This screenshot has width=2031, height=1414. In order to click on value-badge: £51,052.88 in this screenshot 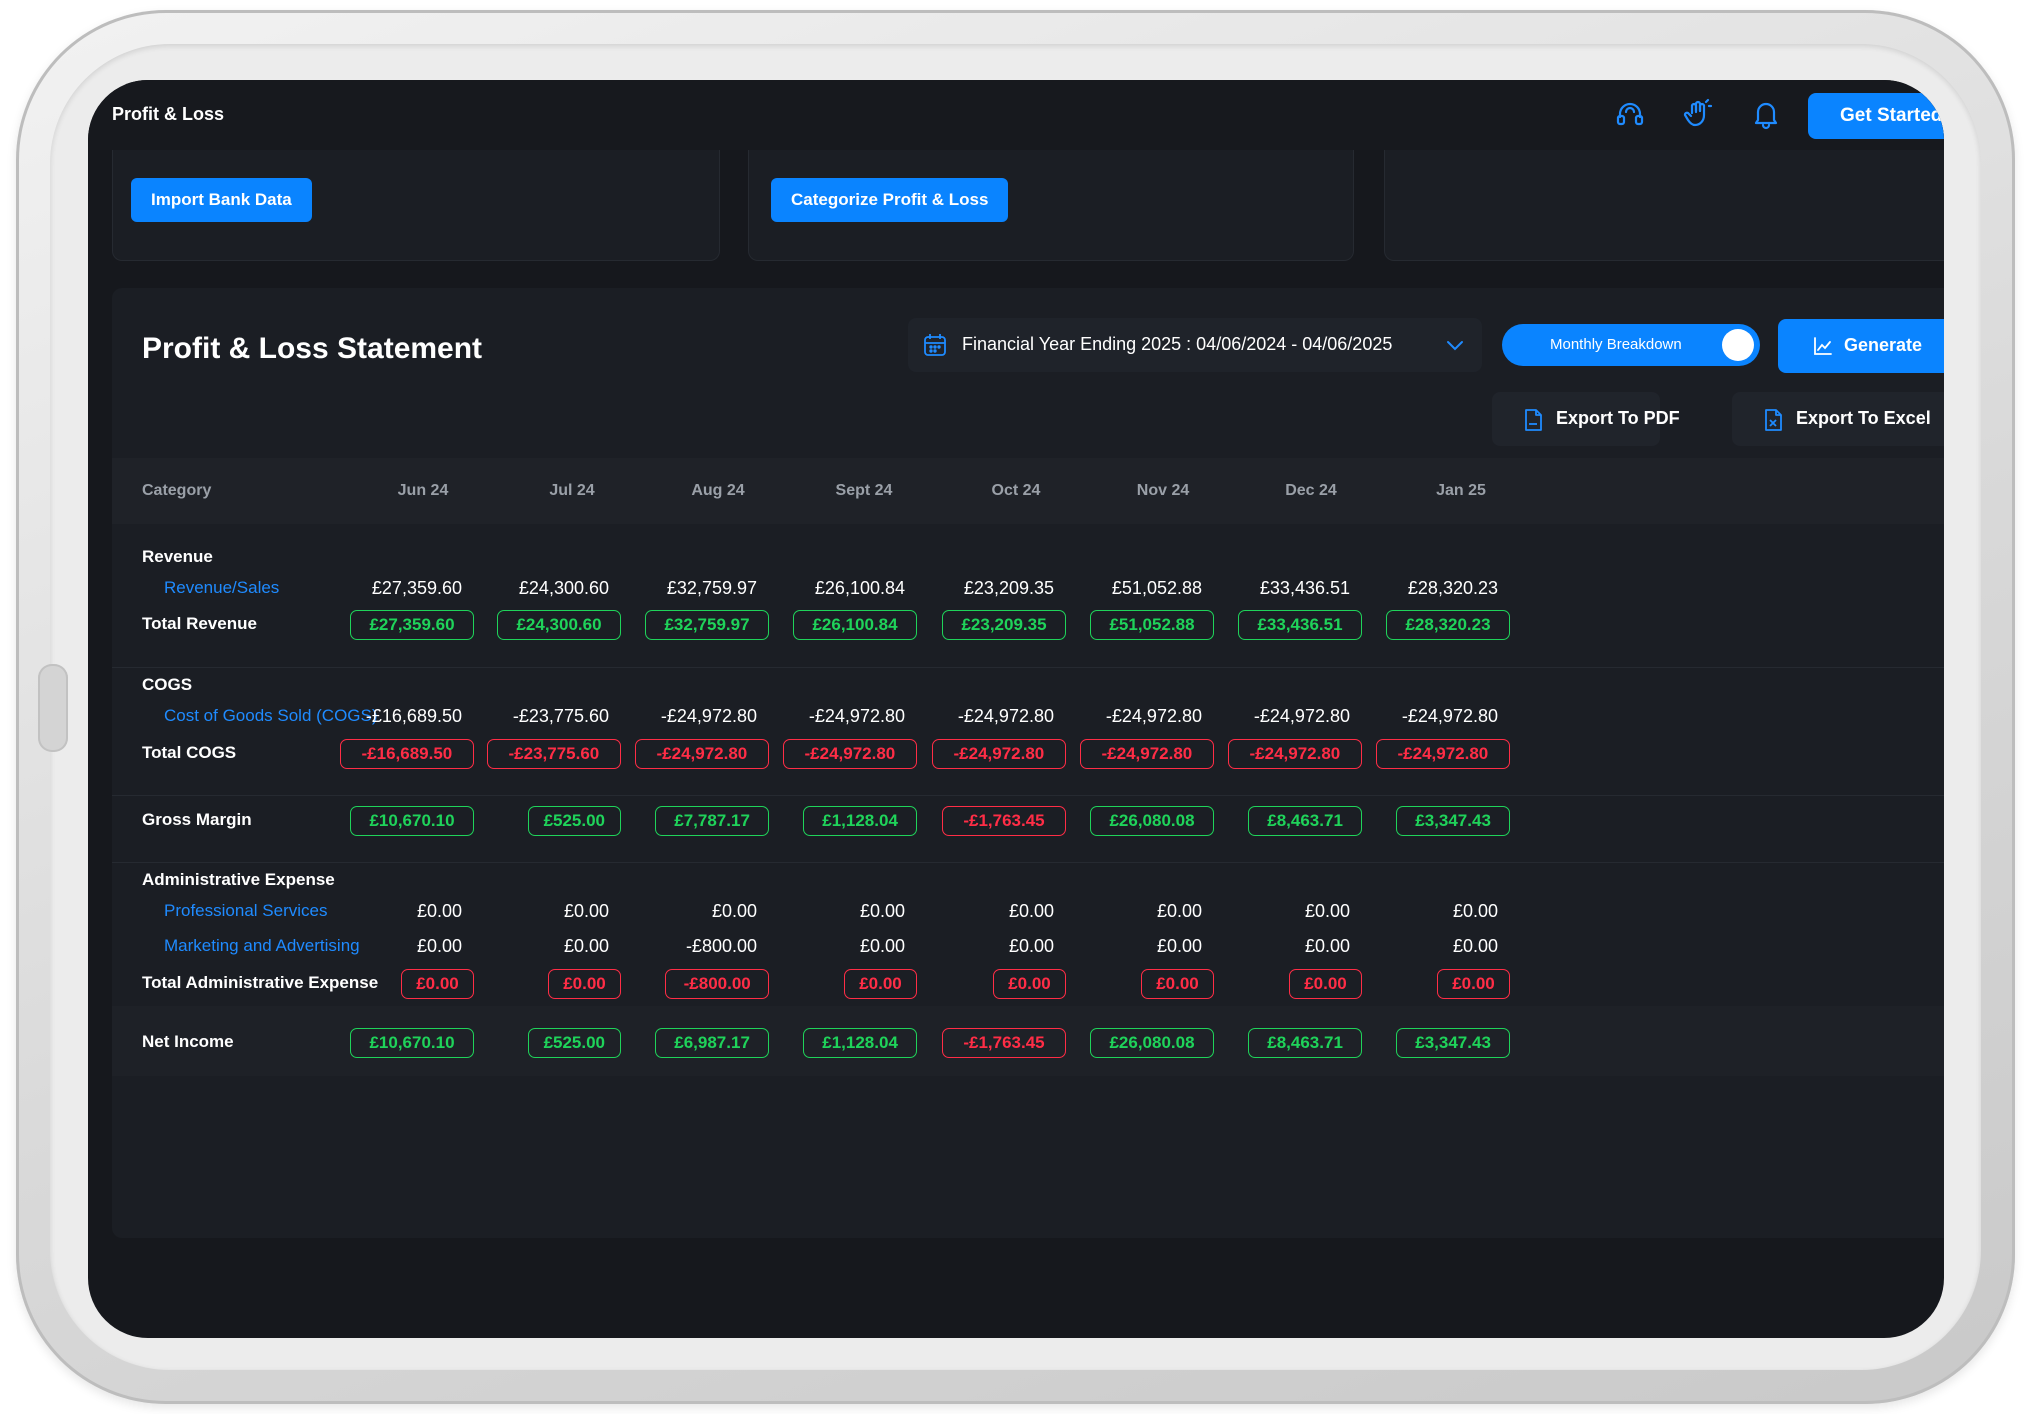, I will do `click(1152, 625)`.